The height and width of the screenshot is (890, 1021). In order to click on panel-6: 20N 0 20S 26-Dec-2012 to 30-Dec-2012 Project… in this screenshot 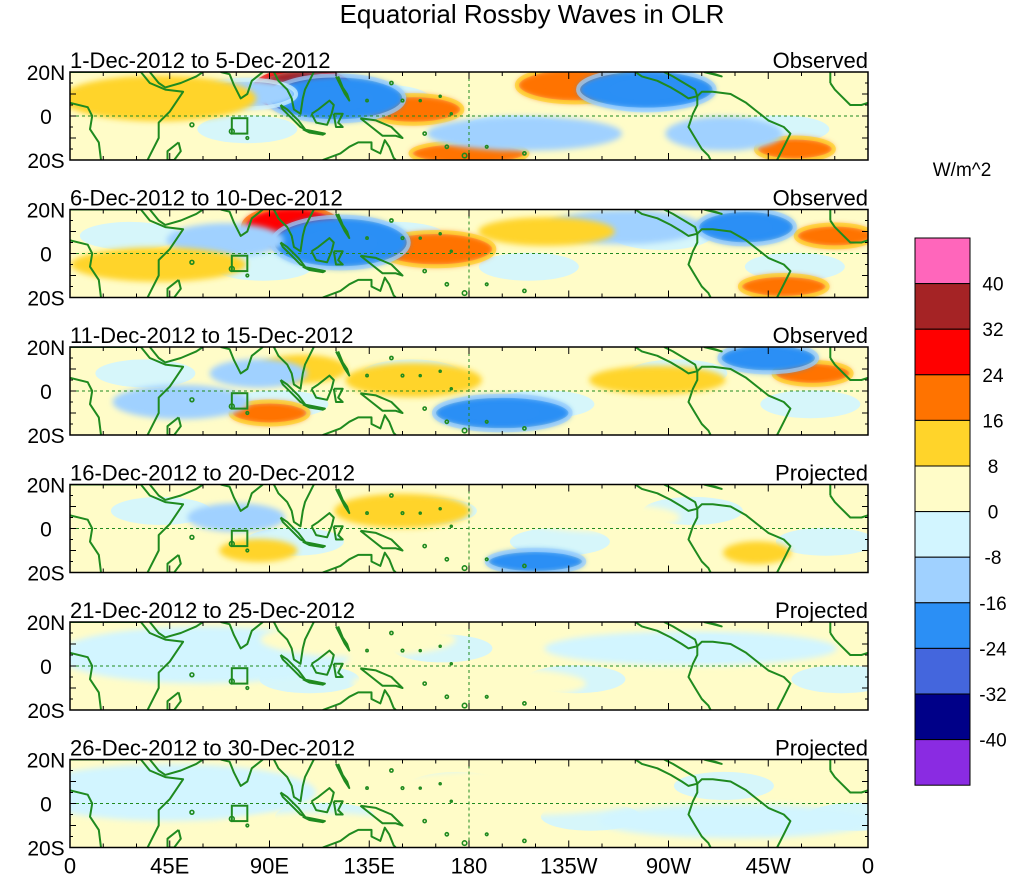, I will do `click(448, 798)`.